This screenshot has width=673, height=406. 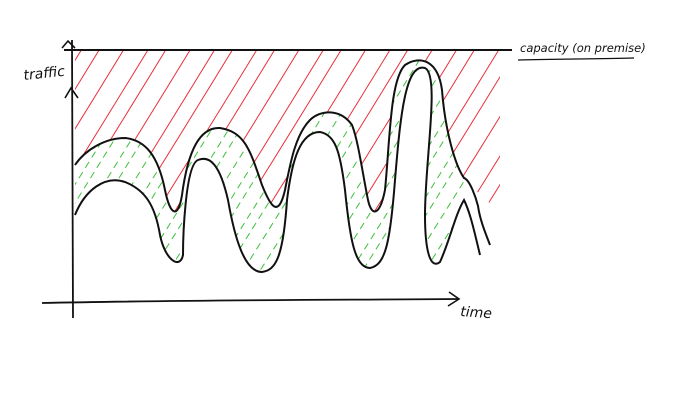 I want to click on x-axis-arrow-icon, so click(x=454, y=299).